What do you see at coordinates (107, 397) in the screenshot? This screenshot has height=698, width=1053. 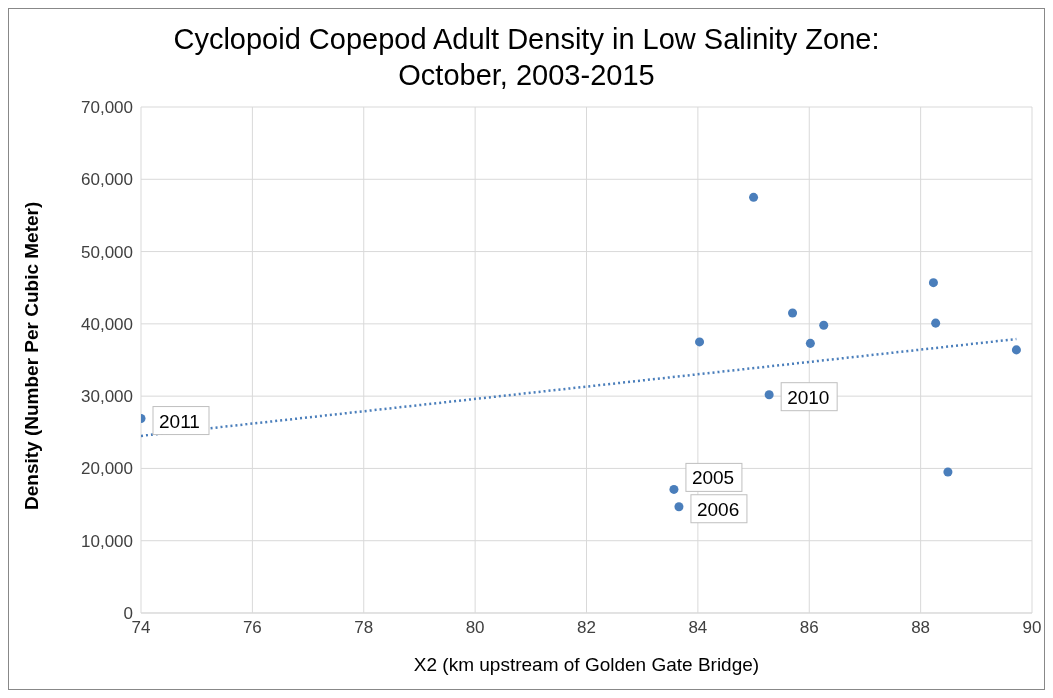 I see `y-tick-label: 30,000` at bounding box center [107, 397].